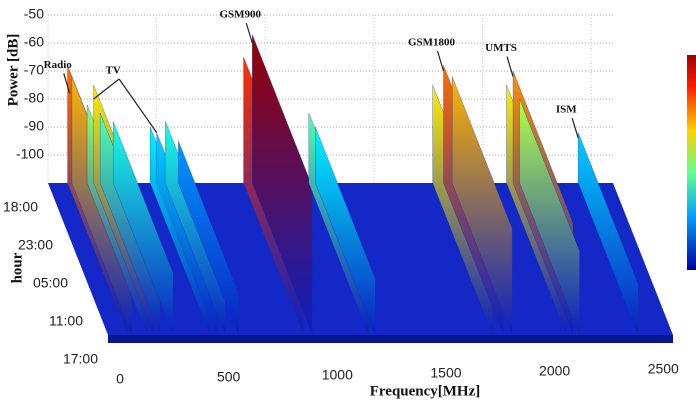 This screenshot has width=696, height=405. Describe the element at coordinates (337, 375) in the screenshot. I see `x-tick-label: 1000` at that location.